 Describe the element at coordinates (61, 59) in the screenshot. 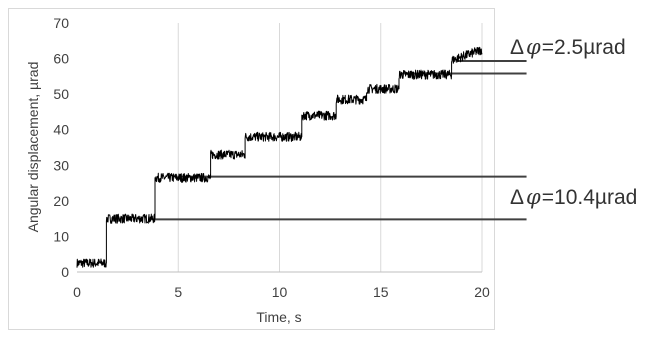

I see `y-tick-label: 60` at that location.